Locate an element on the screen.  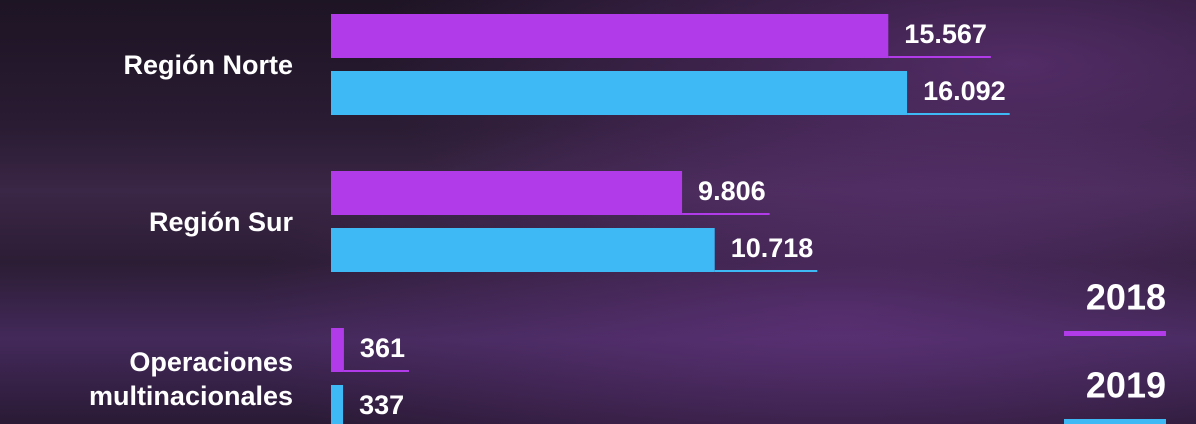
value-label: 16.092 is located at coordinates (964, 91).